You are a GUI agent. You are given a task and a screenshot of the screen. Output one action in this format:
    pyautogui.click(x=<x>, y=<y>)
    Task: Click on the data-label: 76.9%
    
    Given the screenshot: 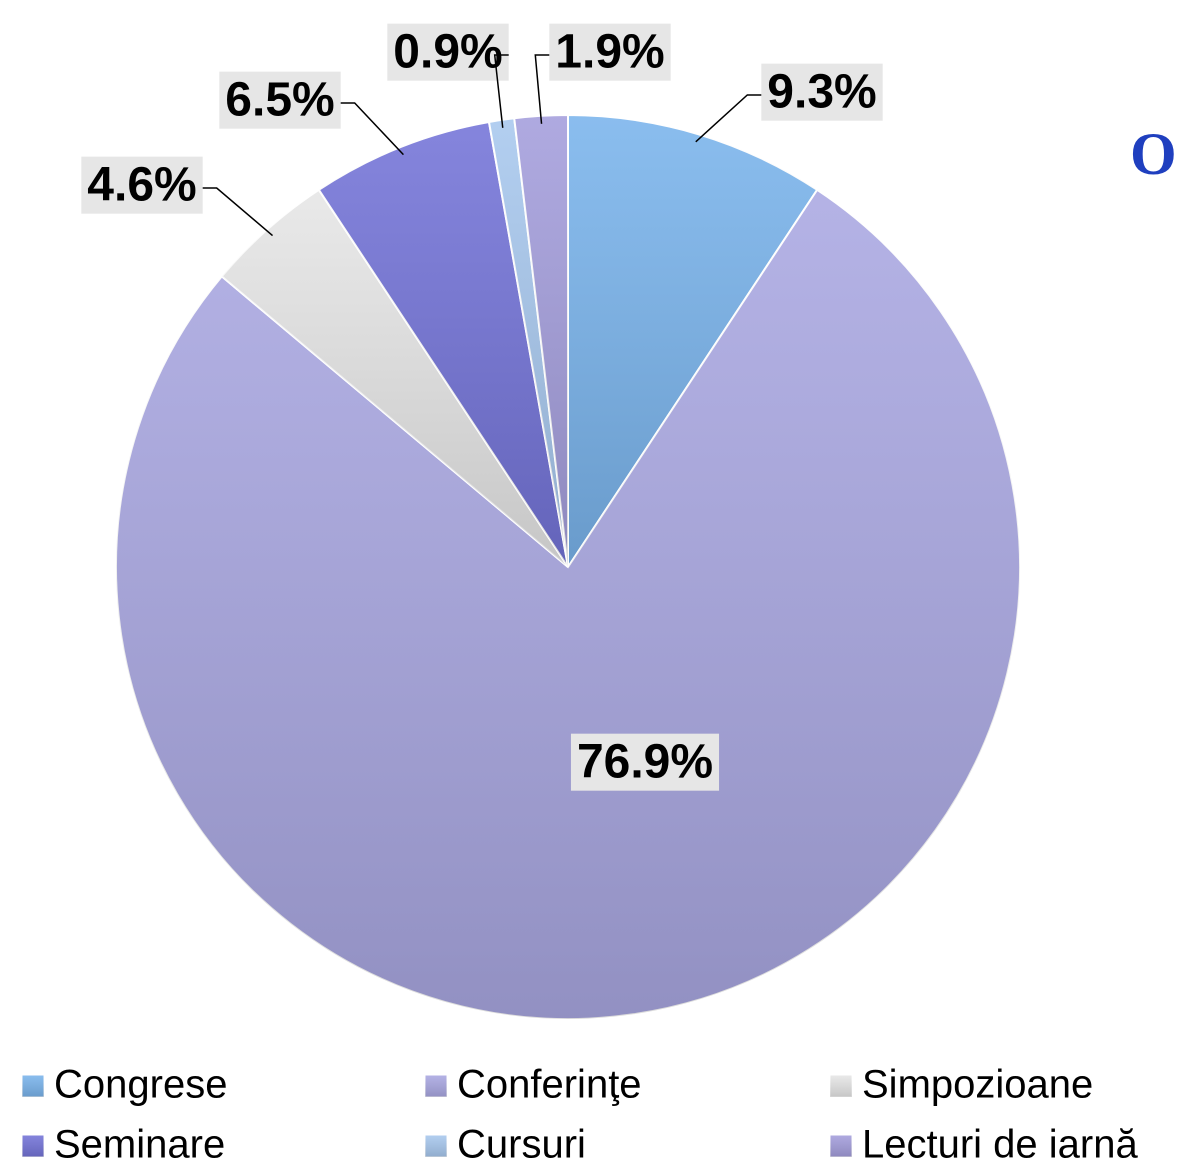 What is the action you would take?
    pyautogui.click(x=645, y=762)
    